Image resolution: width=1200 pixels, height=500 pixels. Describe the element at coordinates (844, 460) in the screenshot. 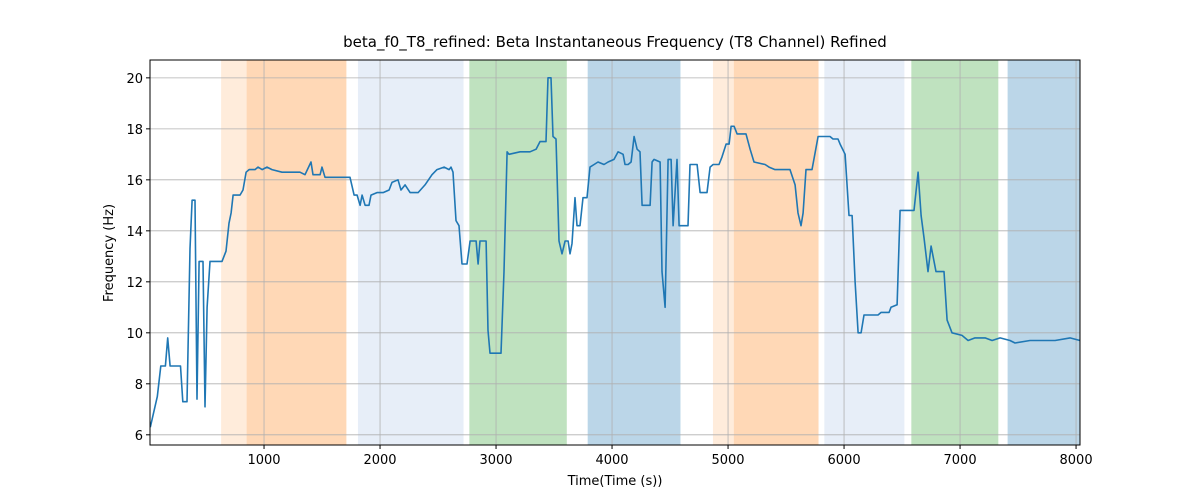

I see `x-tick-label: 6000` at that location.